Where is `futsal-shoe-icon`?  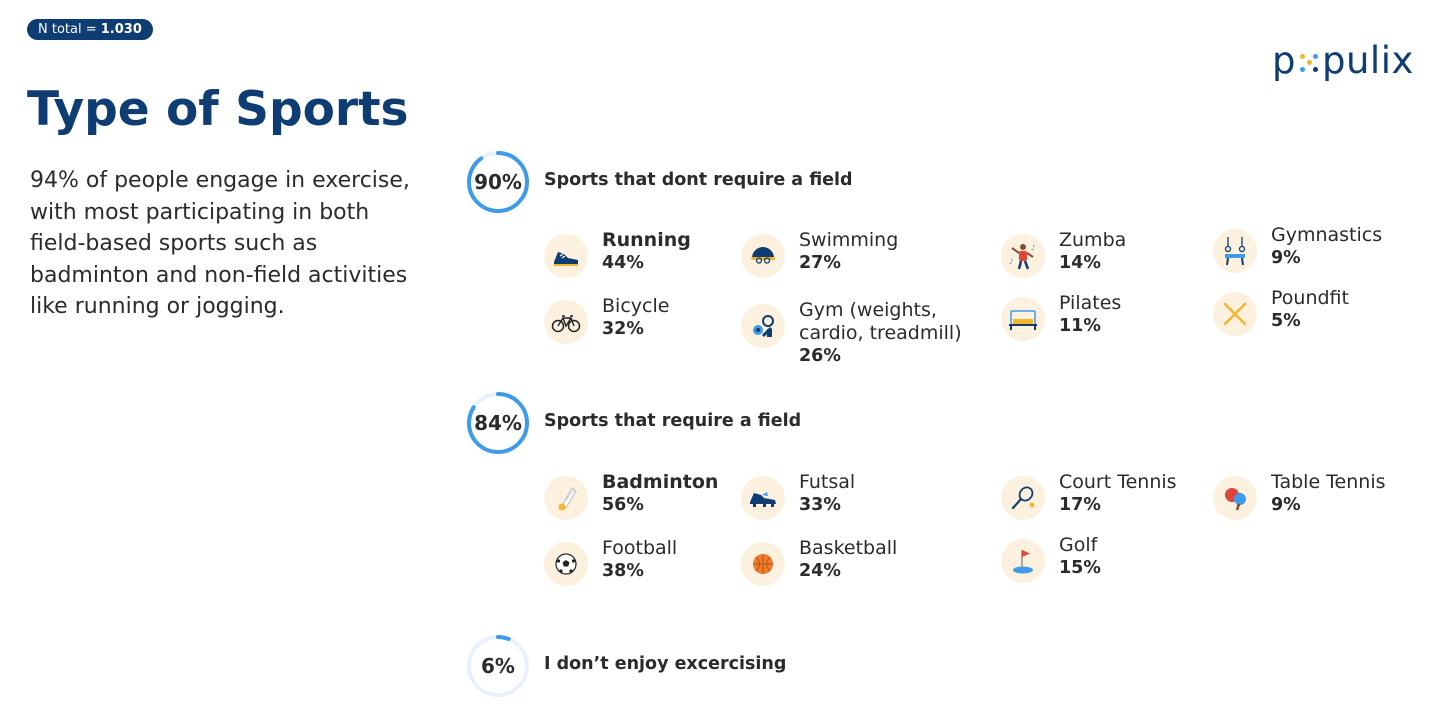 futsal-shoe-icon is located at coordinates (763, 498).